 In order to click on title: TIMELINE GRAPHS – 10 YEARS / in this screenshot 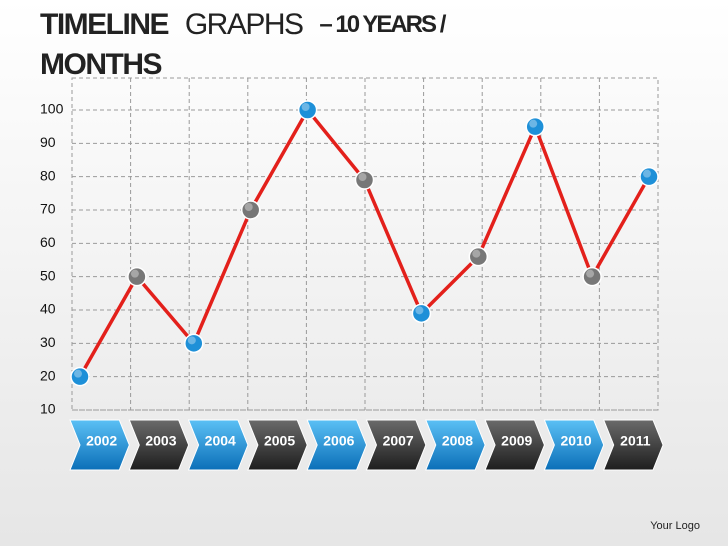, I will do `click(243, 24)`.